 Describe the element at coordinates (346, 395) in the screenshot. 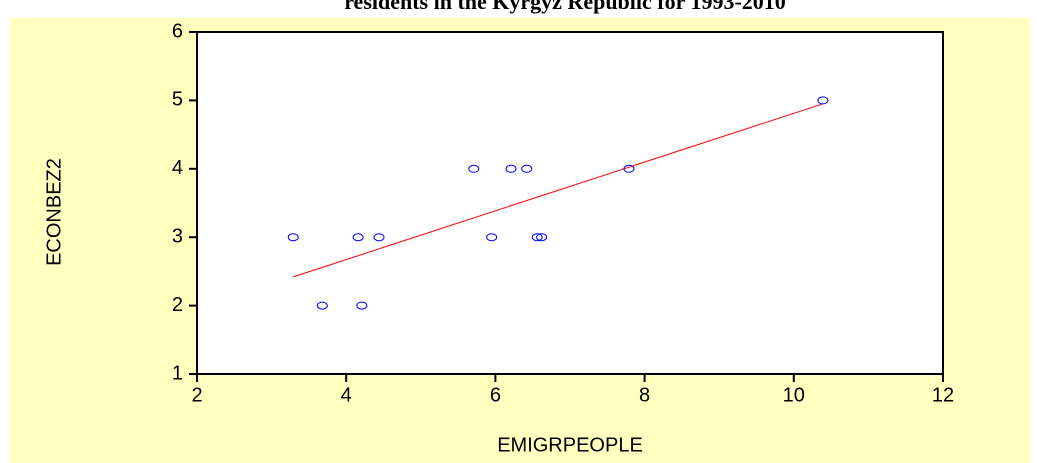

I see `x-tick-label: 4` at that location.